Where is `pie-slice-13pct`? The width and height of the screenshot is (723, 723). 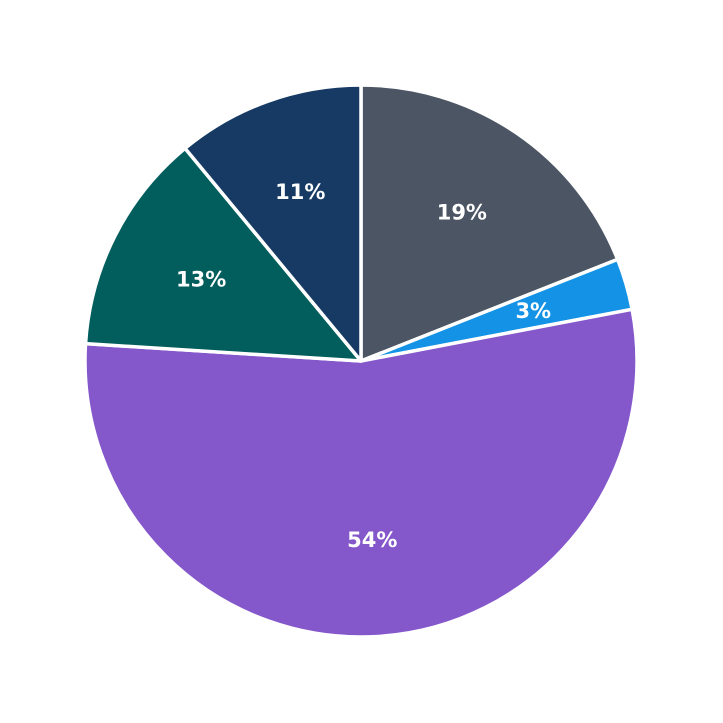 pie-slice-13pct is located at coordinates (223, 254).